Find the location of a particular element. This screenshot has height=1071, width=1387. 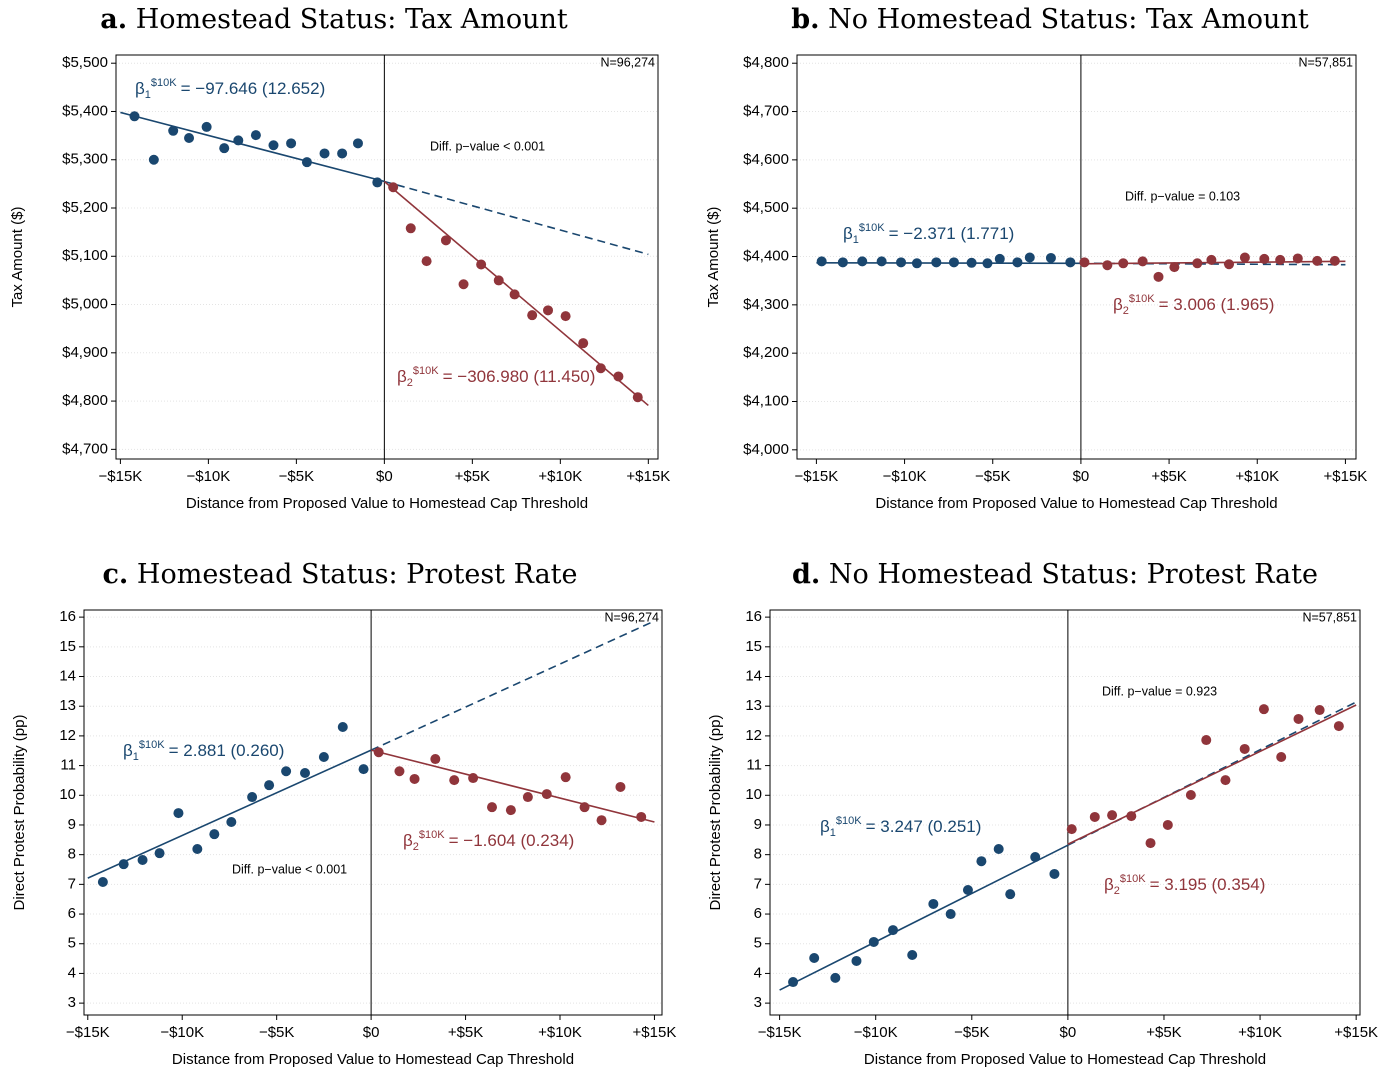

beta-text: = 2.881 (0.260) is located at coordinates (227, 750).